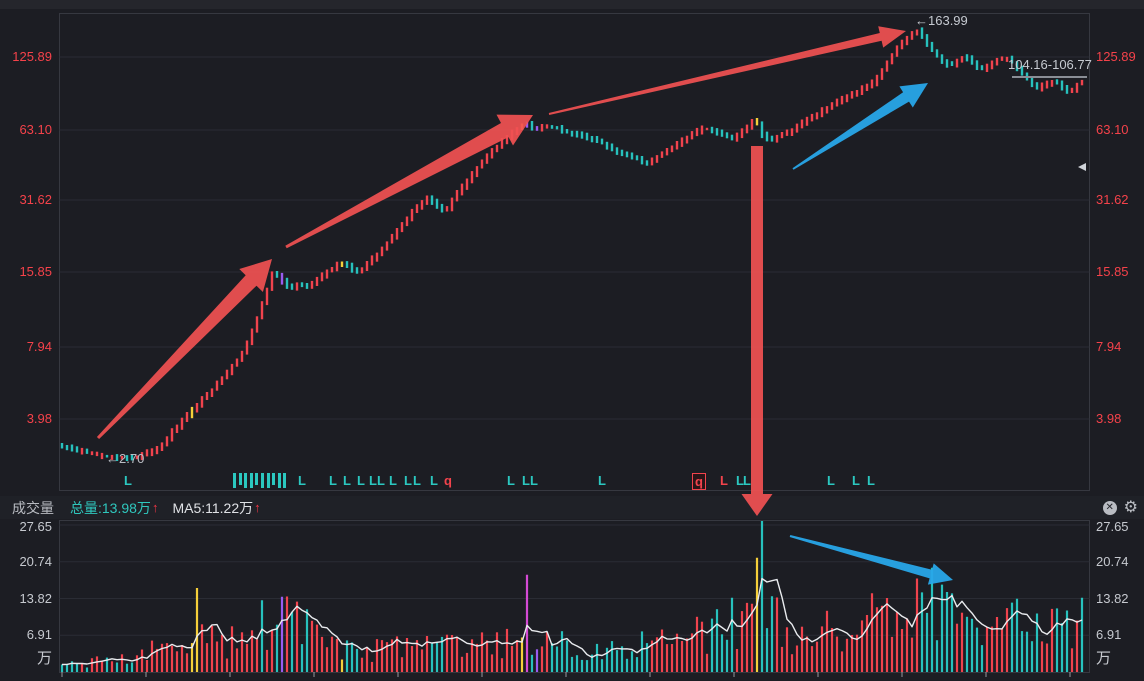 The image size is (1144, 681). What do you see at coordinates (213, 507) in the screenshot?
I see `ma5-volume-value: MA5:11.22万` at bounding box center [213, 507].